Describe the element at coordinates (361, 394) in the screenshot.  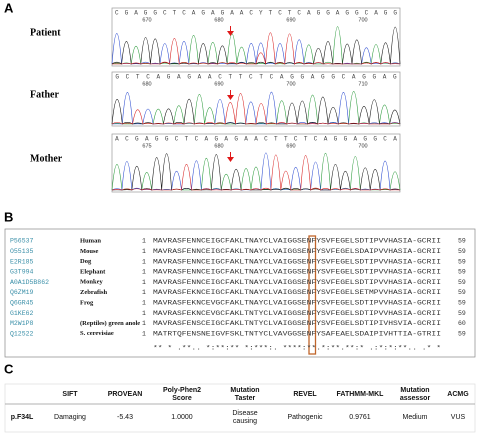
I see `column-header: FATHMM-MKL` at that location.